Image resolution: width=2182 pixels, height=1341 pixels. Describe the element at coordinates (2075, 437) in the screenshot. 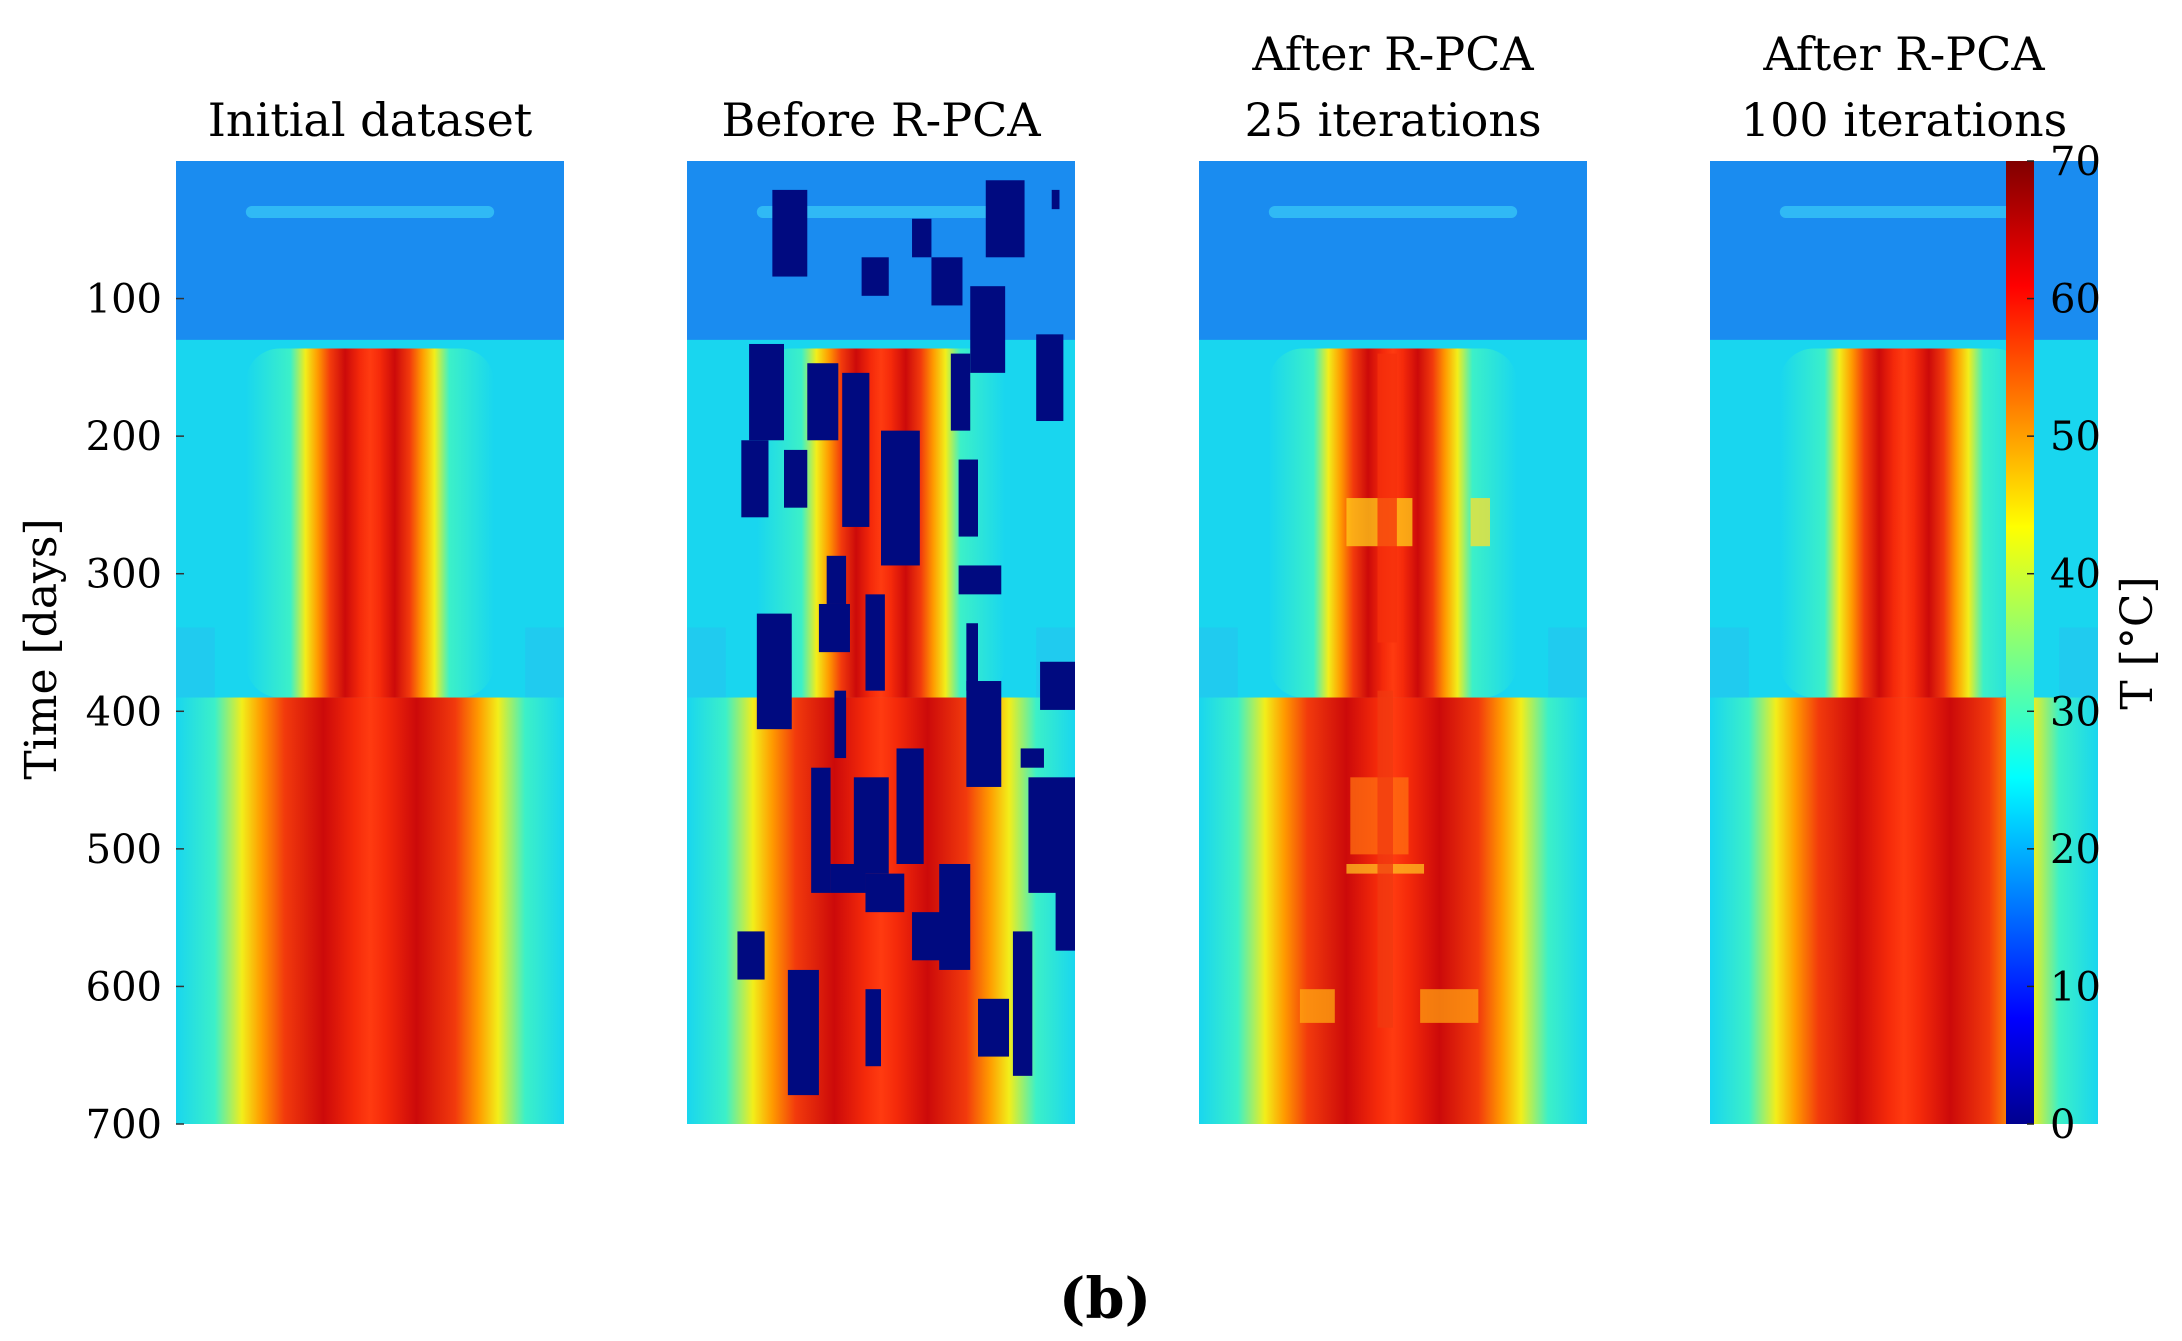

I see `colorbar-tick-label: 50` at that location.